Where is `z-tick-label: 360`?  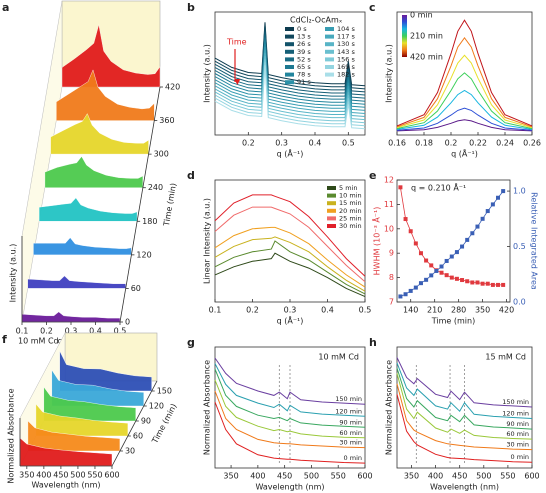
z-tick-label: 360 is located at coordinates (166, 120).